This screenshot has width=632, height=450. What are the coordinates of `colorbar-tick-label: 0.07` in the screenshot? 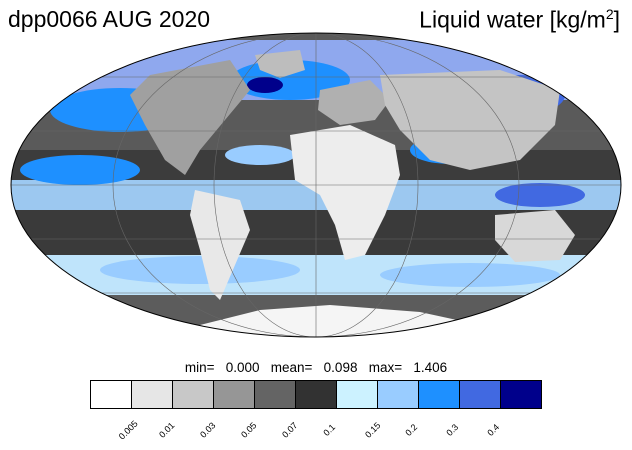 It's located at (290, 430).